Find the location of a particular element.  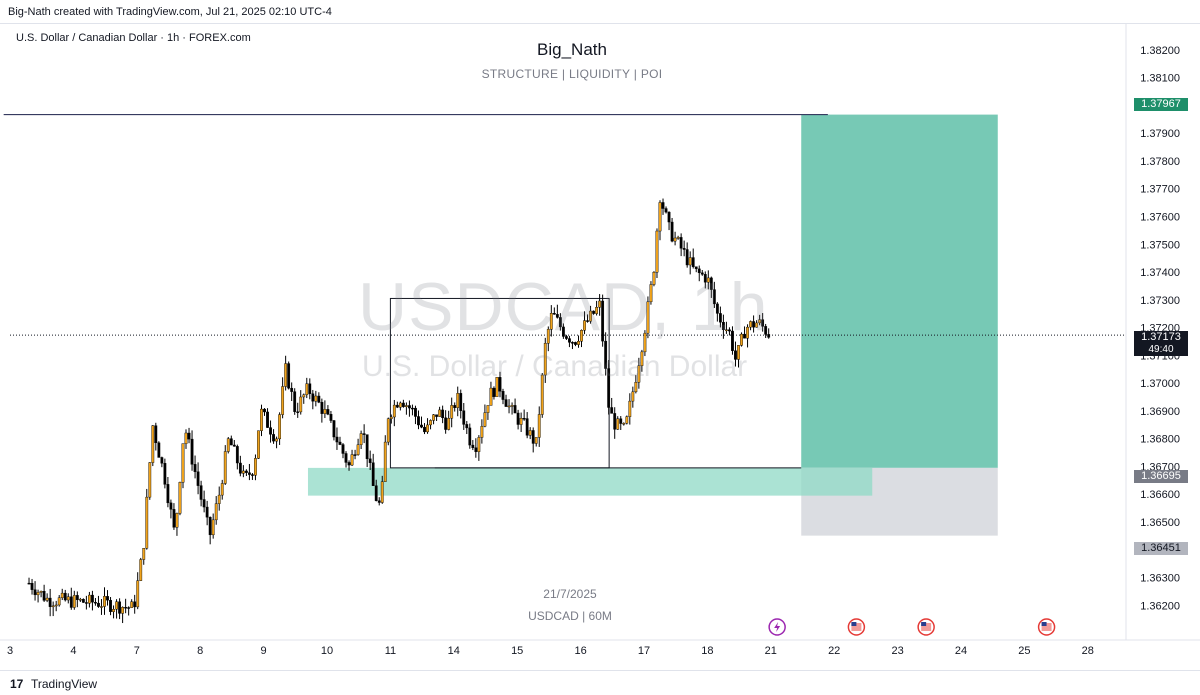

time-tick-label: 11 is located at coordinates (390, 651).